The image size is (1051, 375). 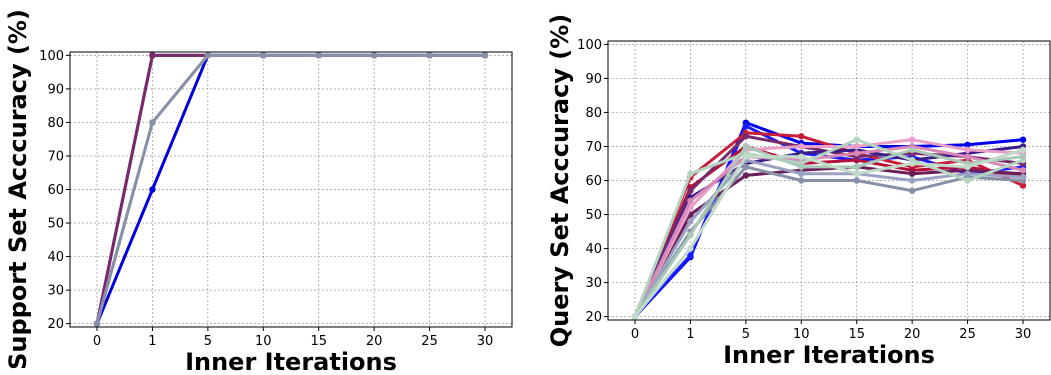 I want to click on y-tick-label: 60, so click(x=55, y=190).